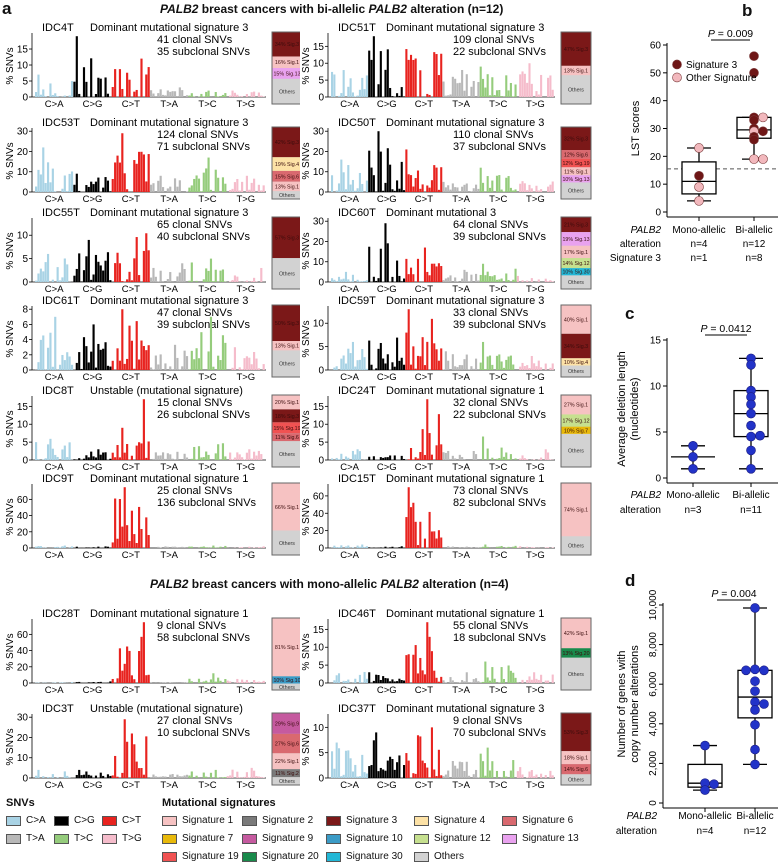  What do you see at coordinates (387, 104) in the screenshot?
I see `category-label: C>G` at bounding box center [387, 104].